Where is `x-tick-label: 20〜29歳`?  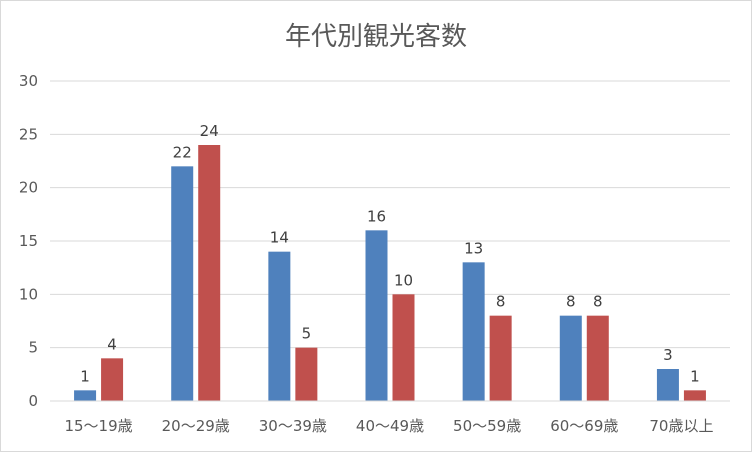 x-tick-label: 20〜29歳 is located at coordinates (196, 426).